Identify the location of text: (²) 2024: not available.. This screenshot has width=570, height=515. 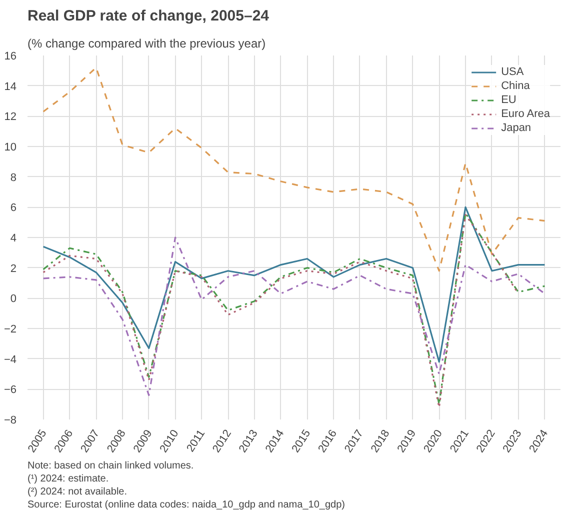
(78, 492).